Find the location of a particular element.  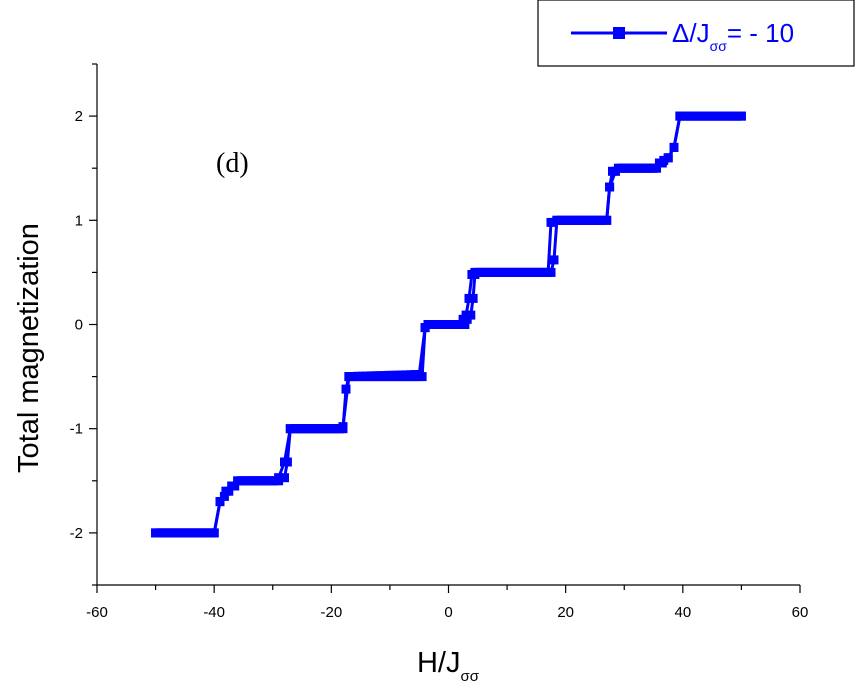

legend-label-prefix: Δ/J is located at coordinates (691, 33).